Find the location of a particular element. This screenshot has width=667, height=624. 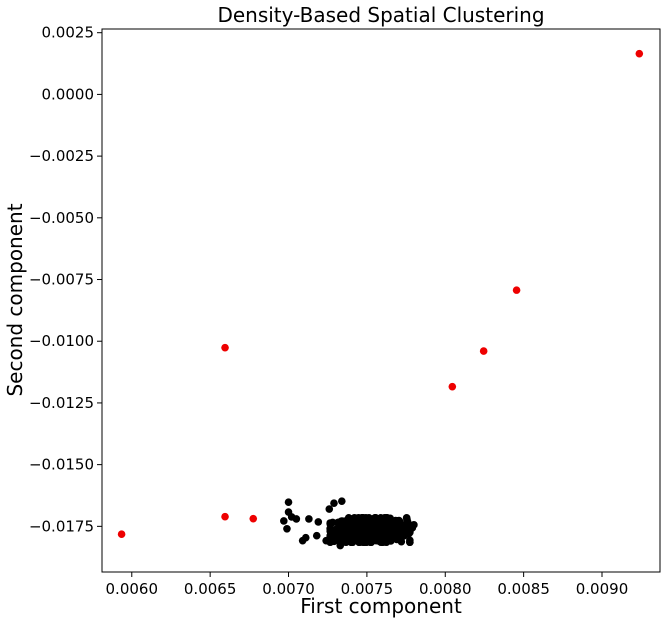

y-tick-label: −0.0025 is located at coordinates (61, 156).